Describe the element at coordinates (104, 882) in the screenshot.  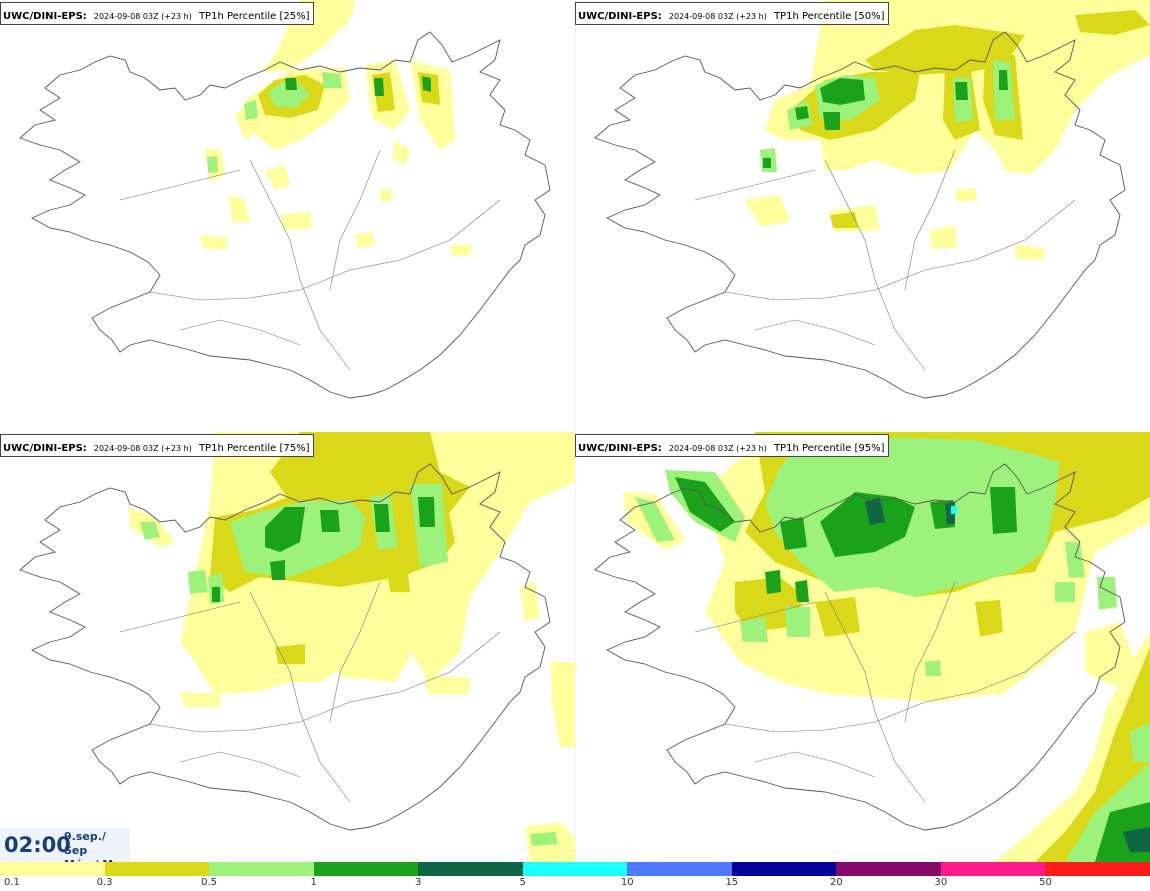
I see `legend-tick-label: 0.3` at that location.